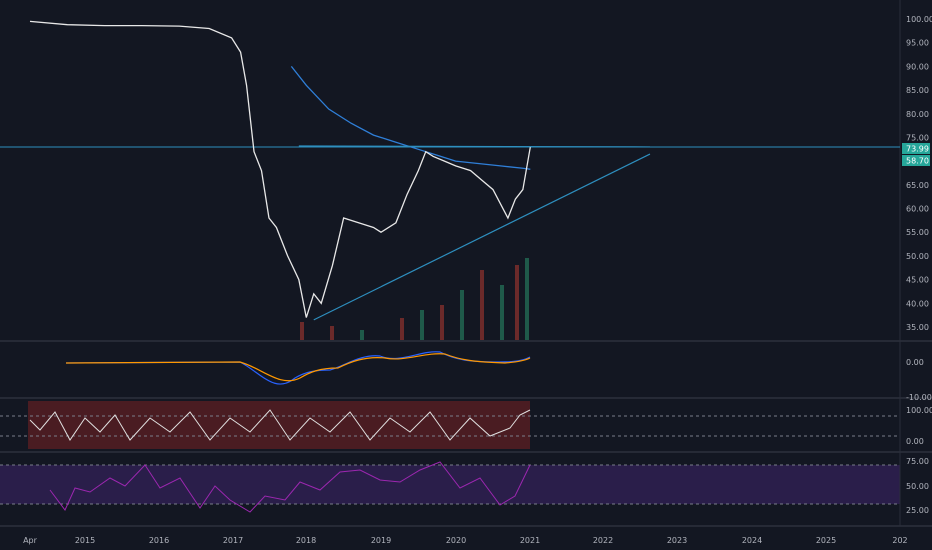  I want to click on panel-tick-label: -10.00, so click(919, 397).